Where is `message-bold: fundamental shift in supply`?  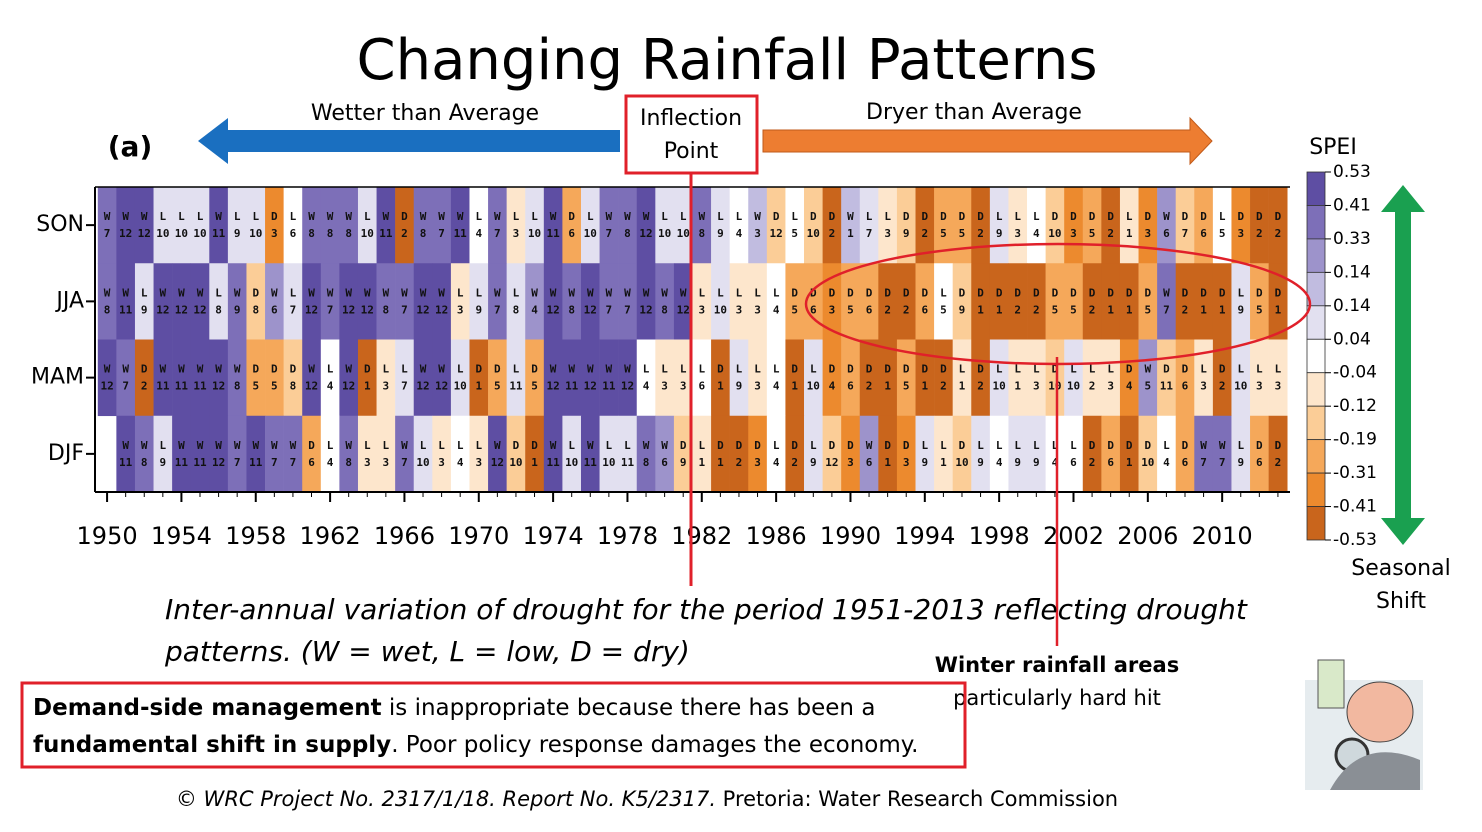 message-bold: fundamental shift in supply is located at coordinates (212, 745).